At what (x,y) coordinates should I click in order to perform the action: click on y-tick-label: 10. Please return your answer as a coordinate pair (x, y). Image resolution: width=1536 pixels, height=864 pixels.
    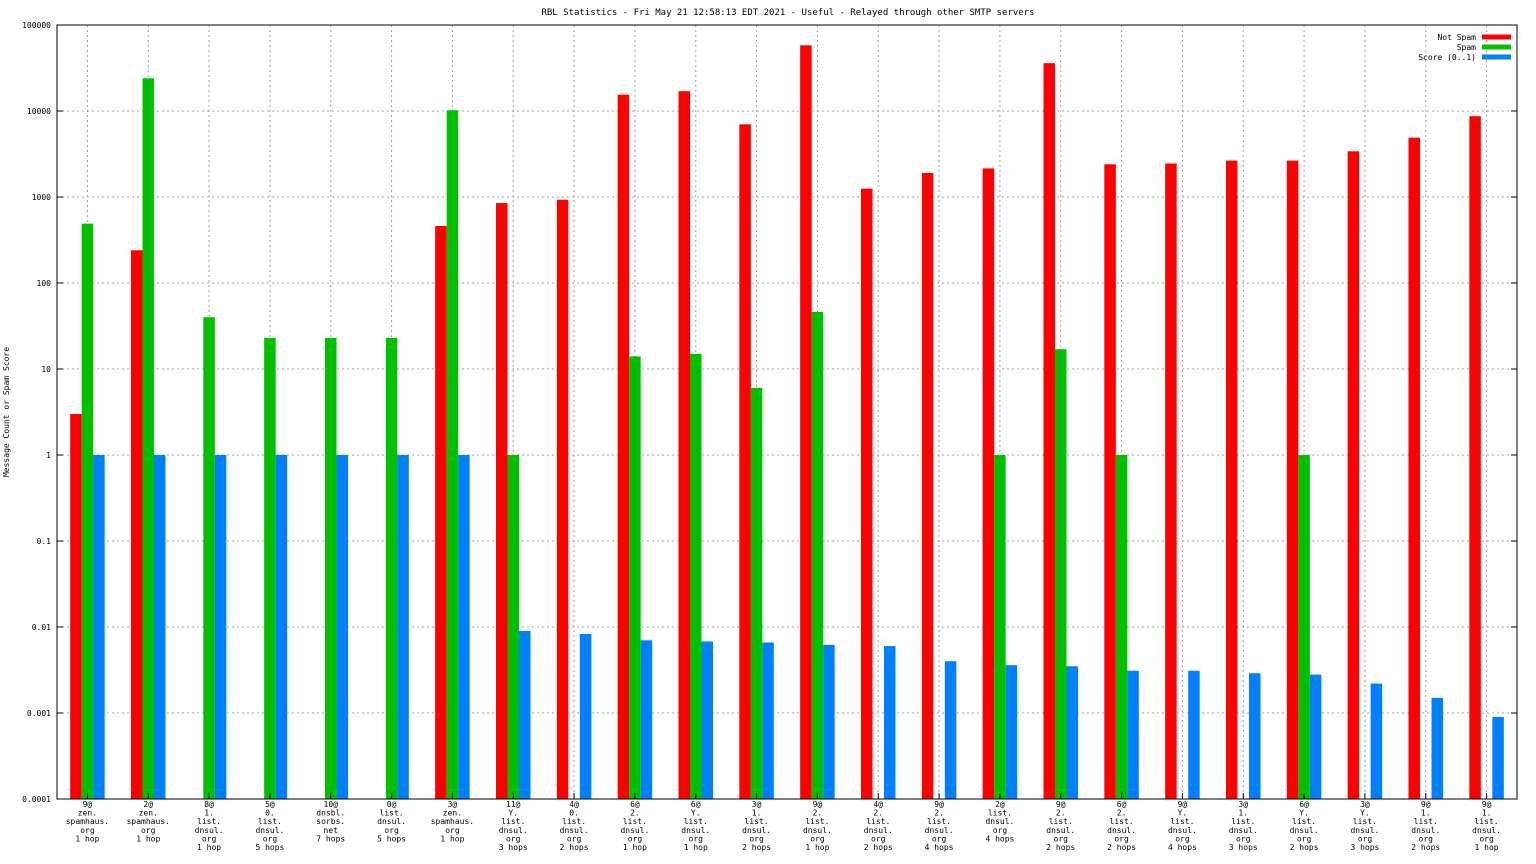
    Looking at the image, I should click on (46, 369).